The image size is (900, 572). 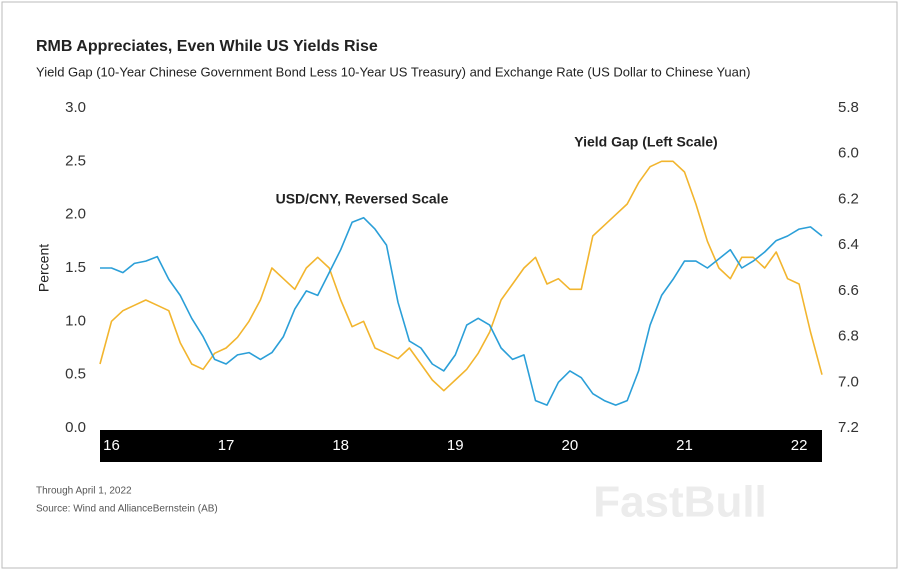 I want to click on y-axis-label: Percent, so click(x=44, y=268).